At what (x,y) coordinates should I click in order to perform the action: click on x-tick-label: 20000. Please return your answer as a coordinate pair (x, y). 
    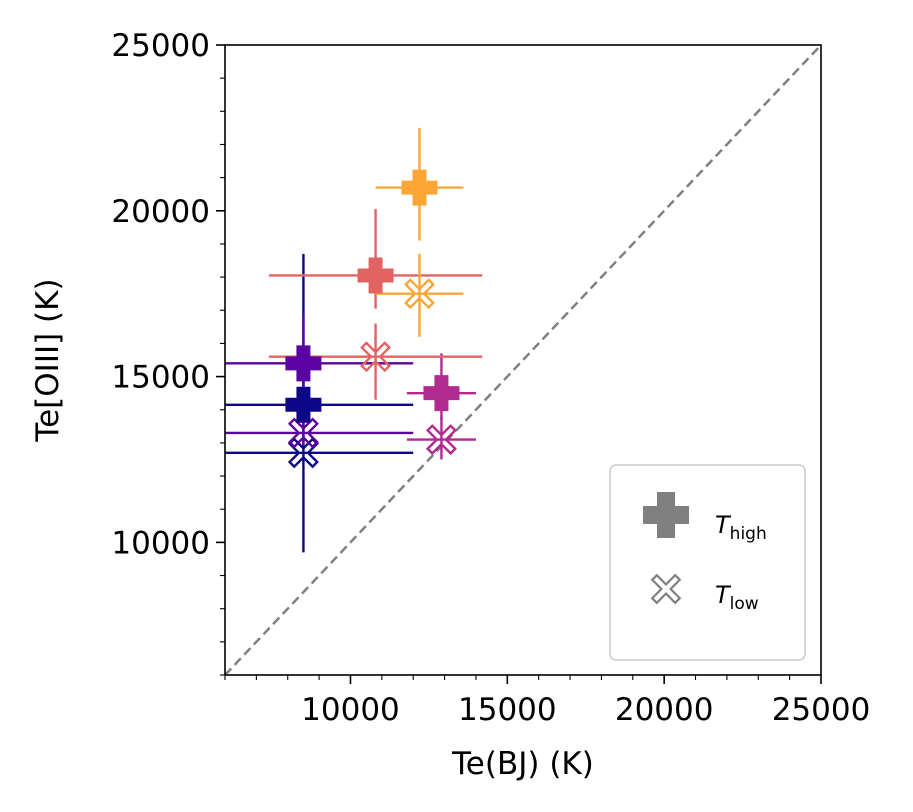
    Looking at the image, I should click on (664, 710).